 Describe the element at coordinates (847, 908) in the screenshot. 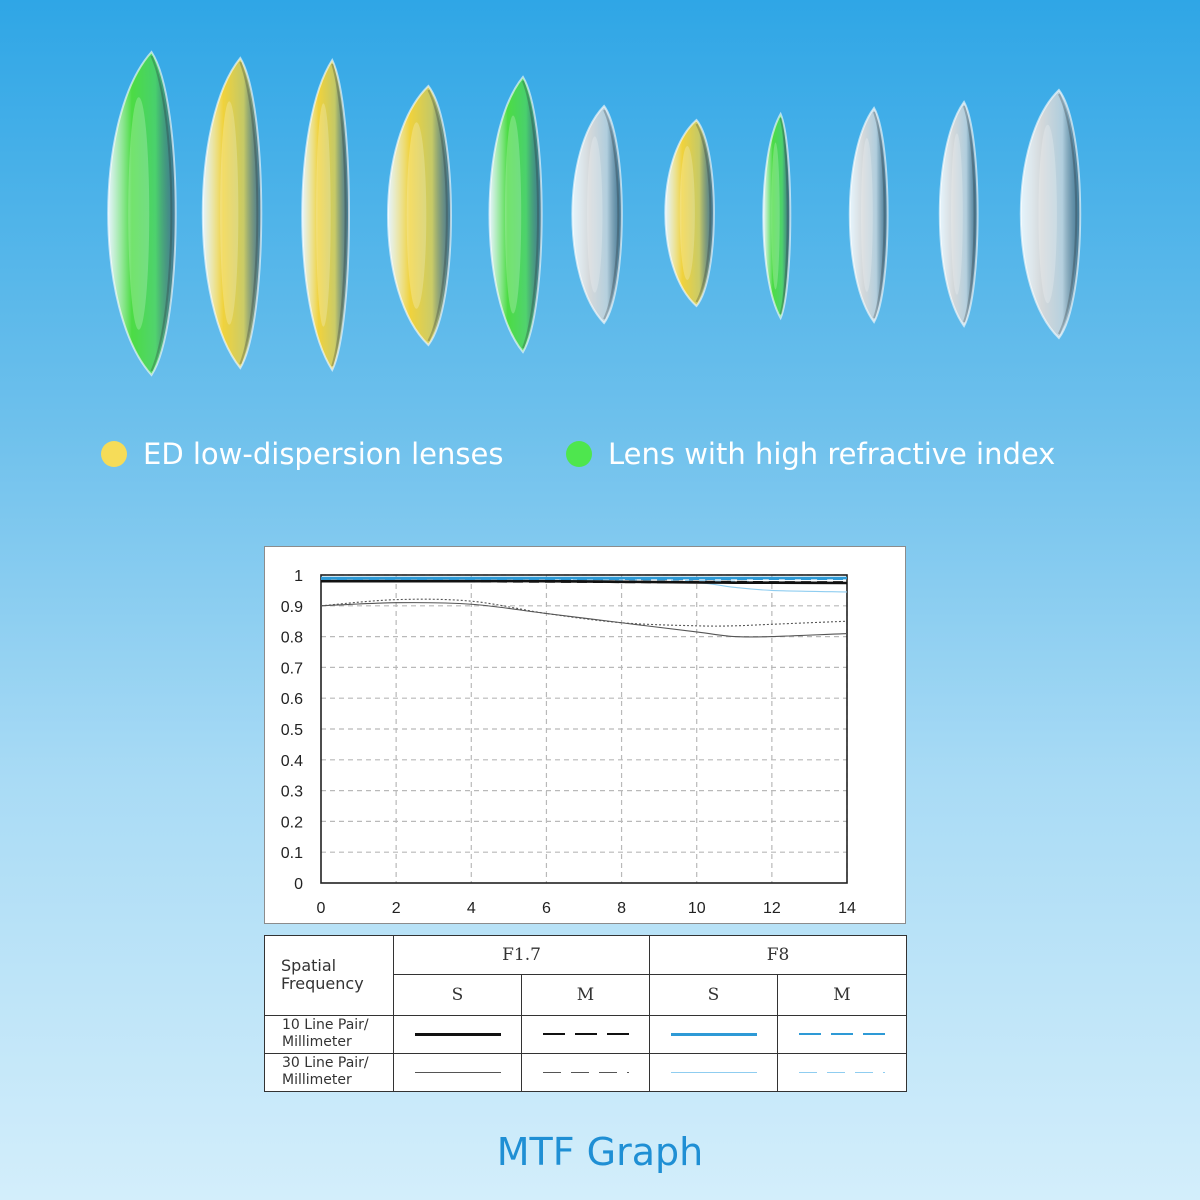

I see `x-tick-label: 14` at that location.